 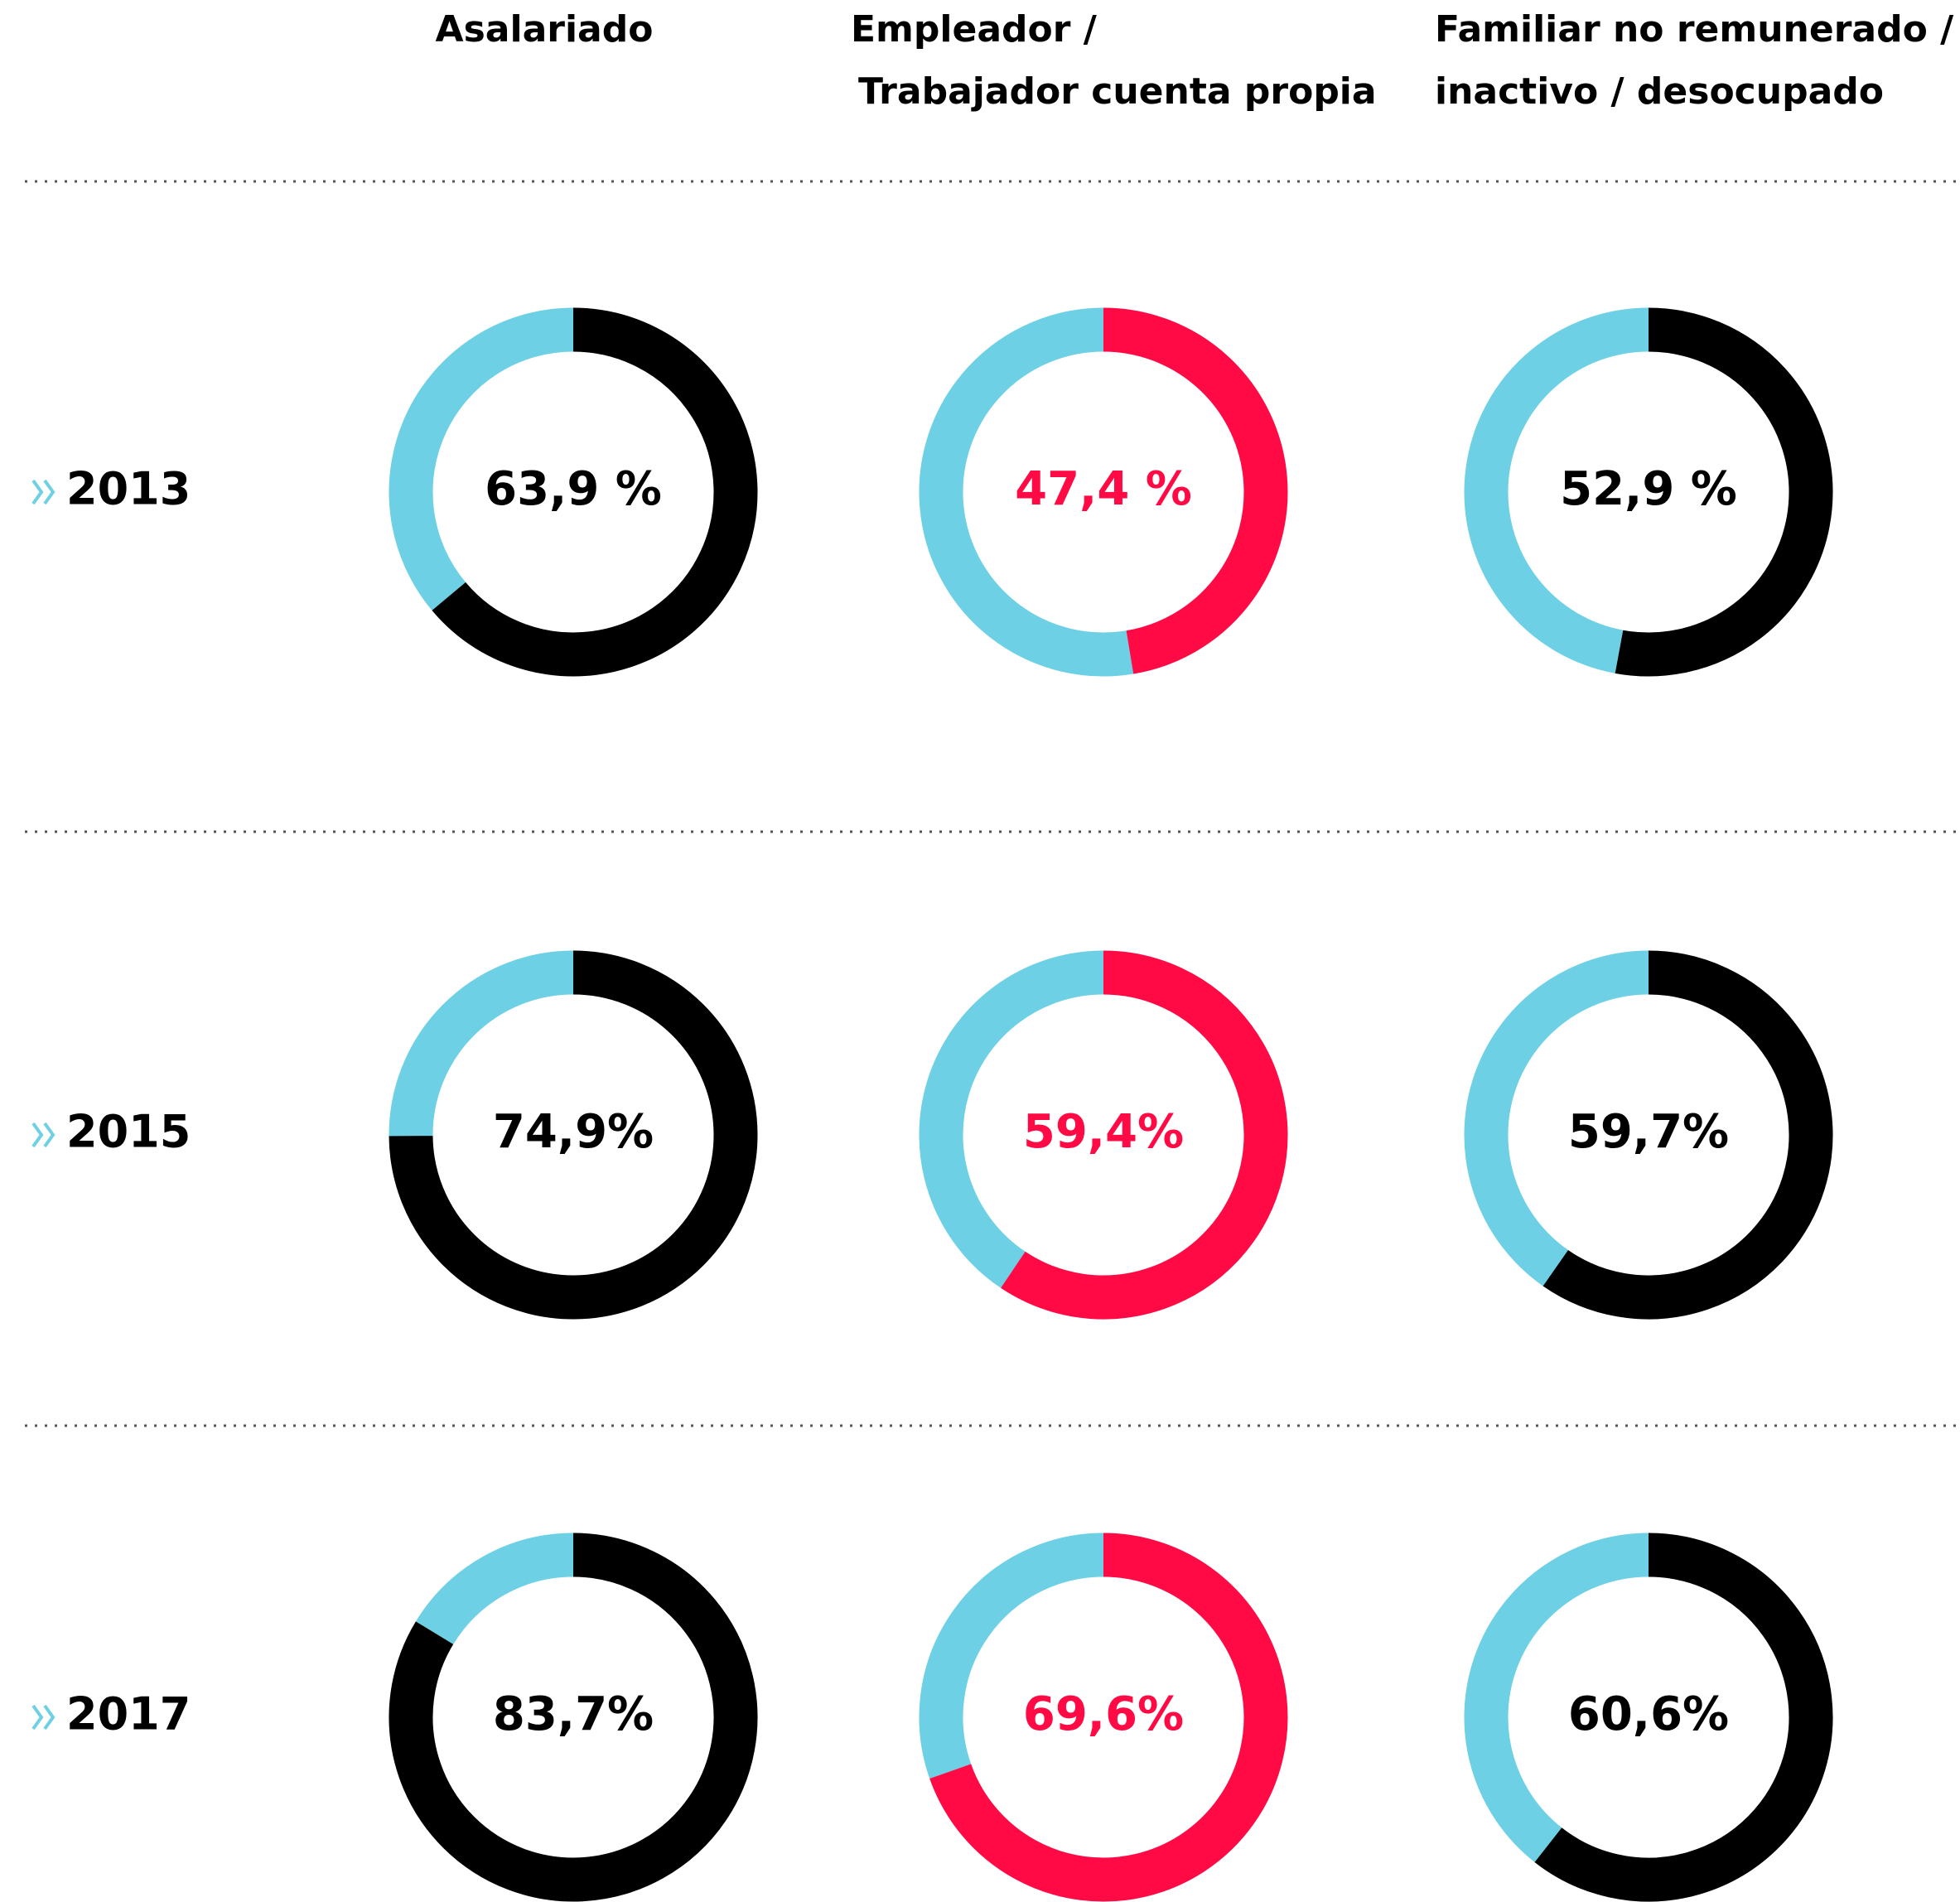 I want to click on column-header: Familiar no remunerado /, so click(x=1694, y=29).